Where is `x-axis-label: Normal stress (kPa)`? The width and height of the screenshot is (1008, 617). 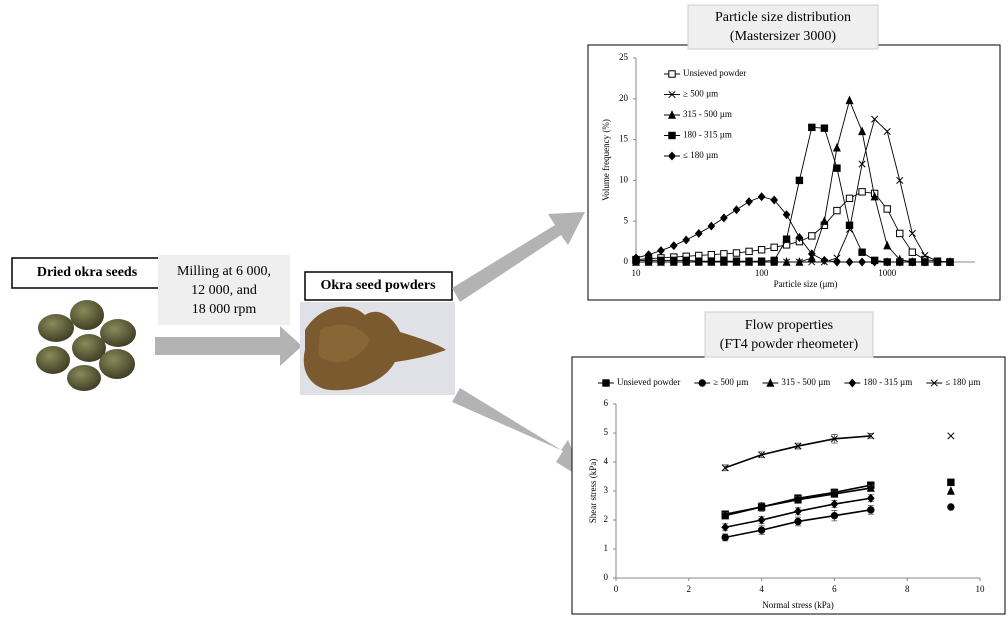 x-axis-label: Normal stress (kPa) is located at coordinates (798, 605).